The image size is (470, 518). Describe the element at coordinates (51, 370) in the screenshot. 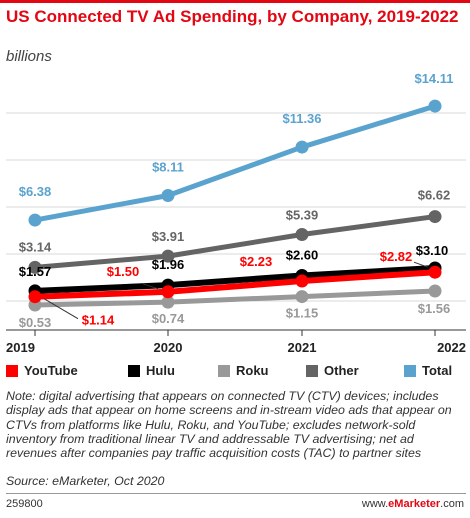

I see `legend-label-youtube: YouTube` at that location.